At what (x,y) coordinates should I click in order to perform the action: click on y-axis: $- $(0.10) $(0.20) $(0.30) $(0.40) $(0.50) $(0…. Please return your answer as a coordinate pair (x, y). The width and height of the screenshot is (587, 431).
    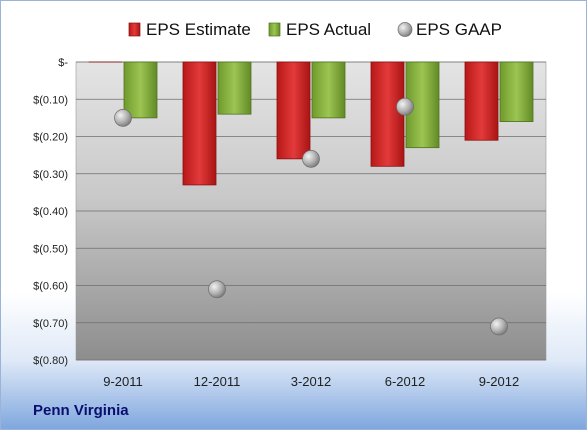
    Looking at the image, I should click on (50, 212).